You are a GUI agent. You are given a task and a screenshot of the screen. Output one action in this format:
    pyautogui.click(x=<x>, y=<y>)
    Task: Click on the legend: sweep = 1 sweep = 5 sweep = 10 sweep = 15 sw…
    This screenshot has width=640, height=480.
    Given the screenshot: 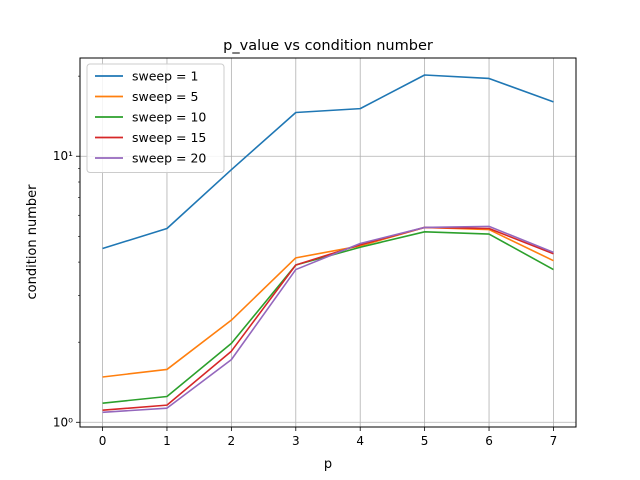 What is the action you would take?
    pyautogui.click(x=155, y=118)
    